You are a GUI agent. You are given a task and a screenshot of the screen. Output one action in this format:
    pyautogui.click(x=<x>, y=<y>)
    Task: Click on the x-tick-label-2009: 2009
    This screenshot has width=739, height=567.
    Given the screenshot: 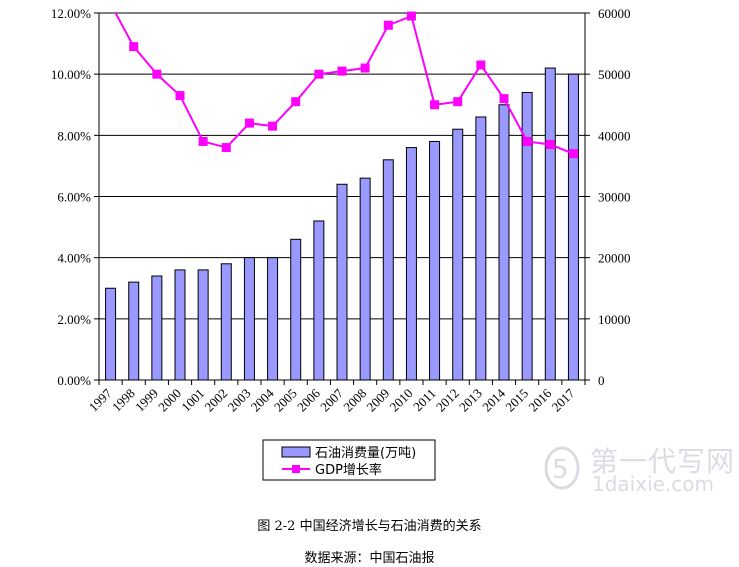 What is the action you would take?
    pyautogui.click(x=377, y=400)
    